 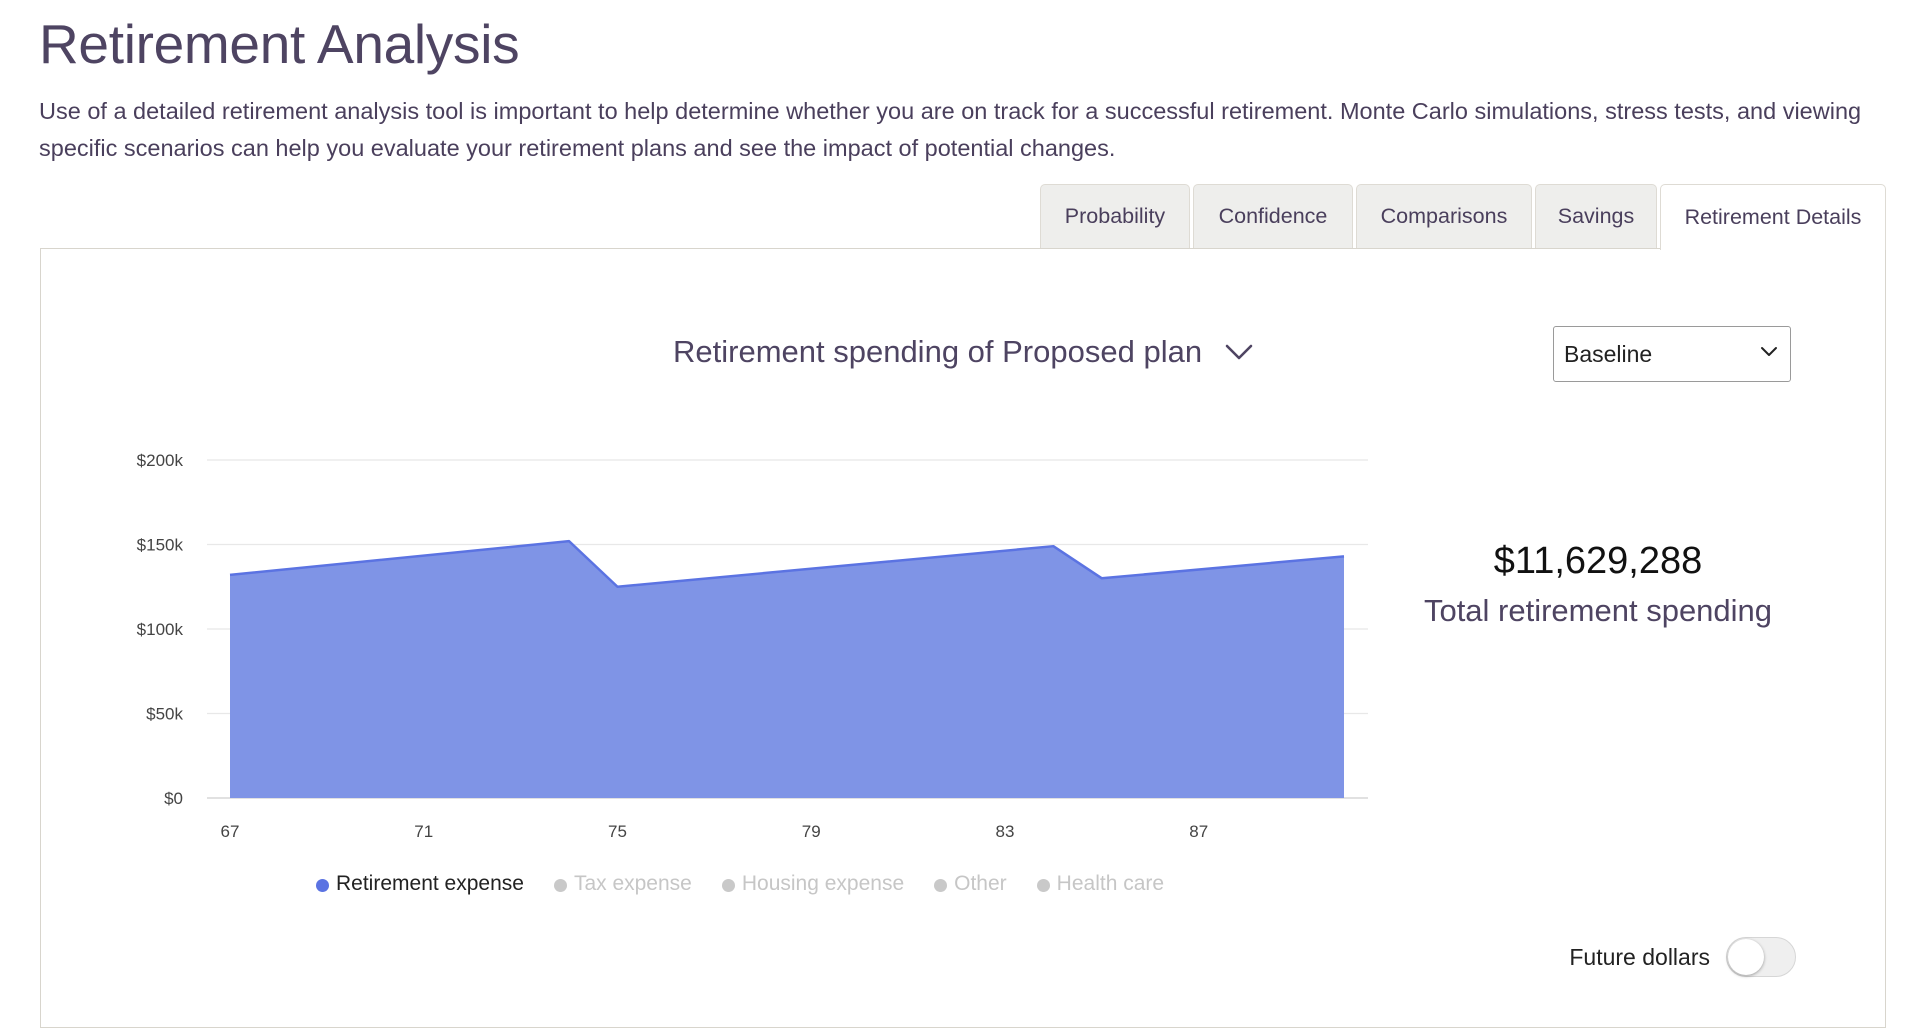 What do you see at coordinates (617, 831) in the screenshot?
I see `x-tick-label: 75` at bounding box center [617, 831].